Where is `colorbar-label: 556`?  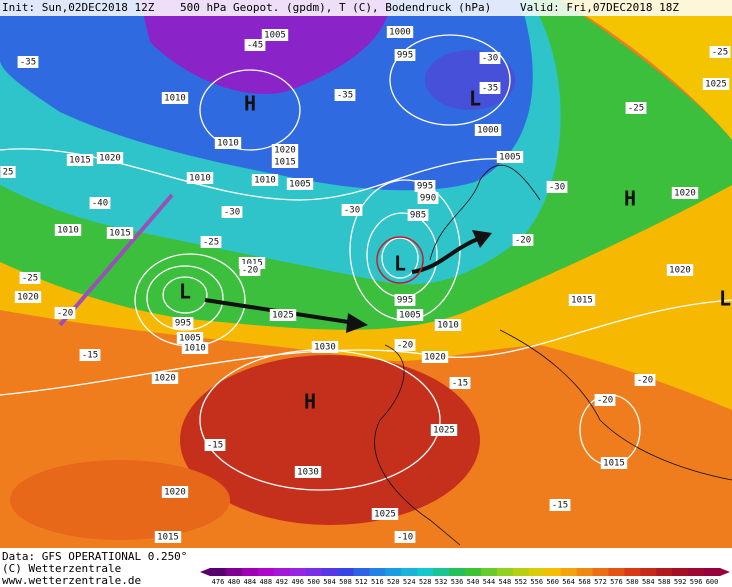
colorbar-label: 556 is located at coordinates (536, 582).